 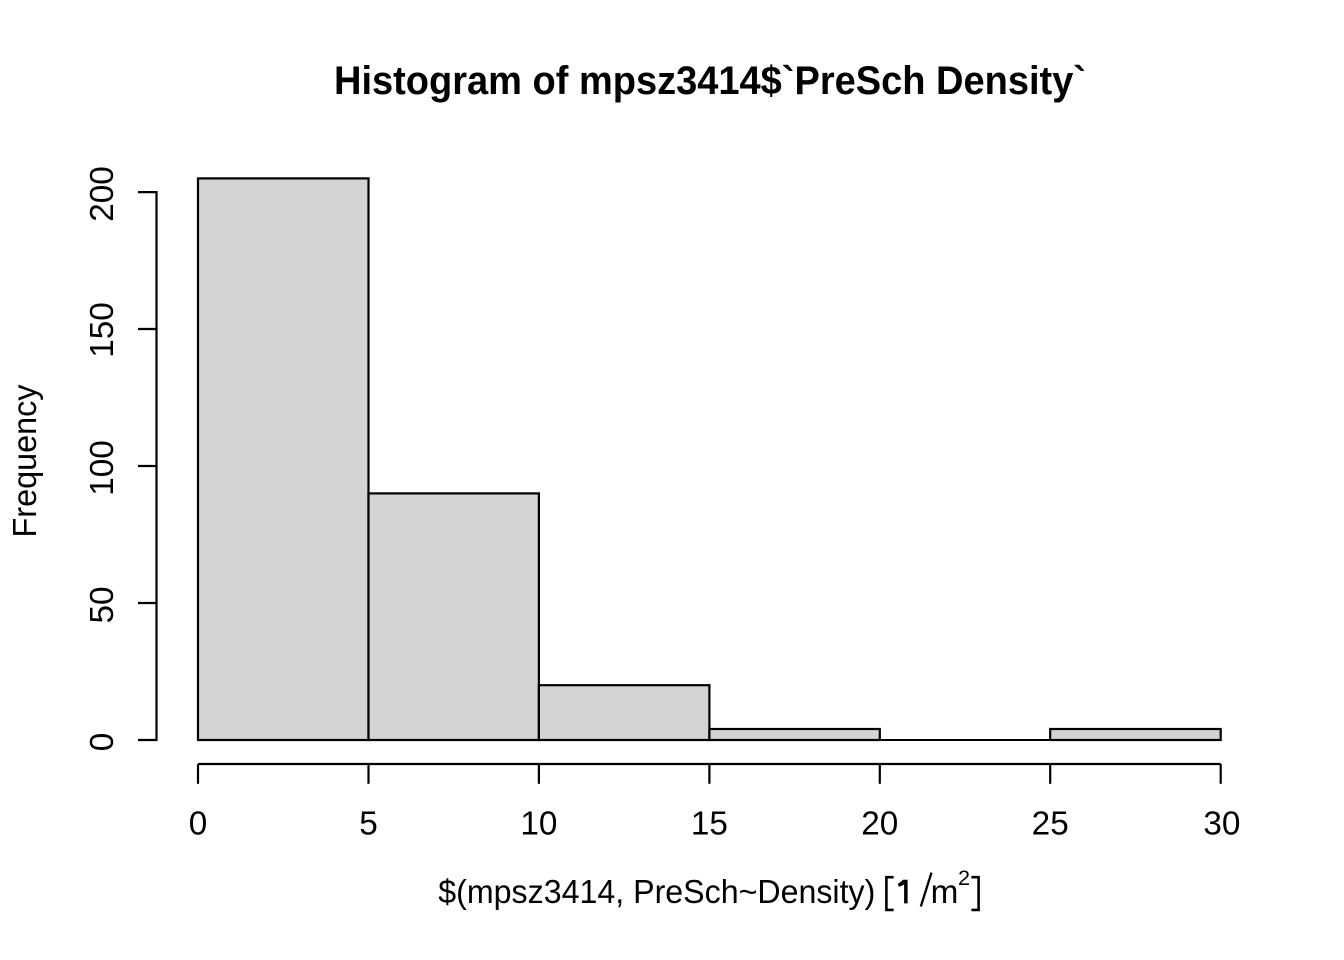 What do you see at coordinates (945, 892) in the screenshot?
I see `svg-text: m` at bounding box center [945, 892].